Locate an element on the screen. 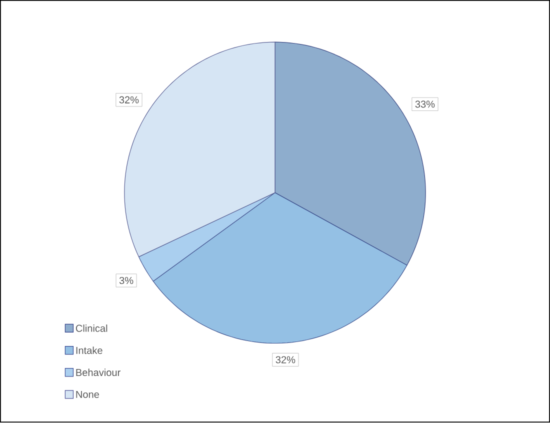 Image resolution: width=550 pixels, height=423 pixels. data-label: 33% is located at coordinates (425, 104).